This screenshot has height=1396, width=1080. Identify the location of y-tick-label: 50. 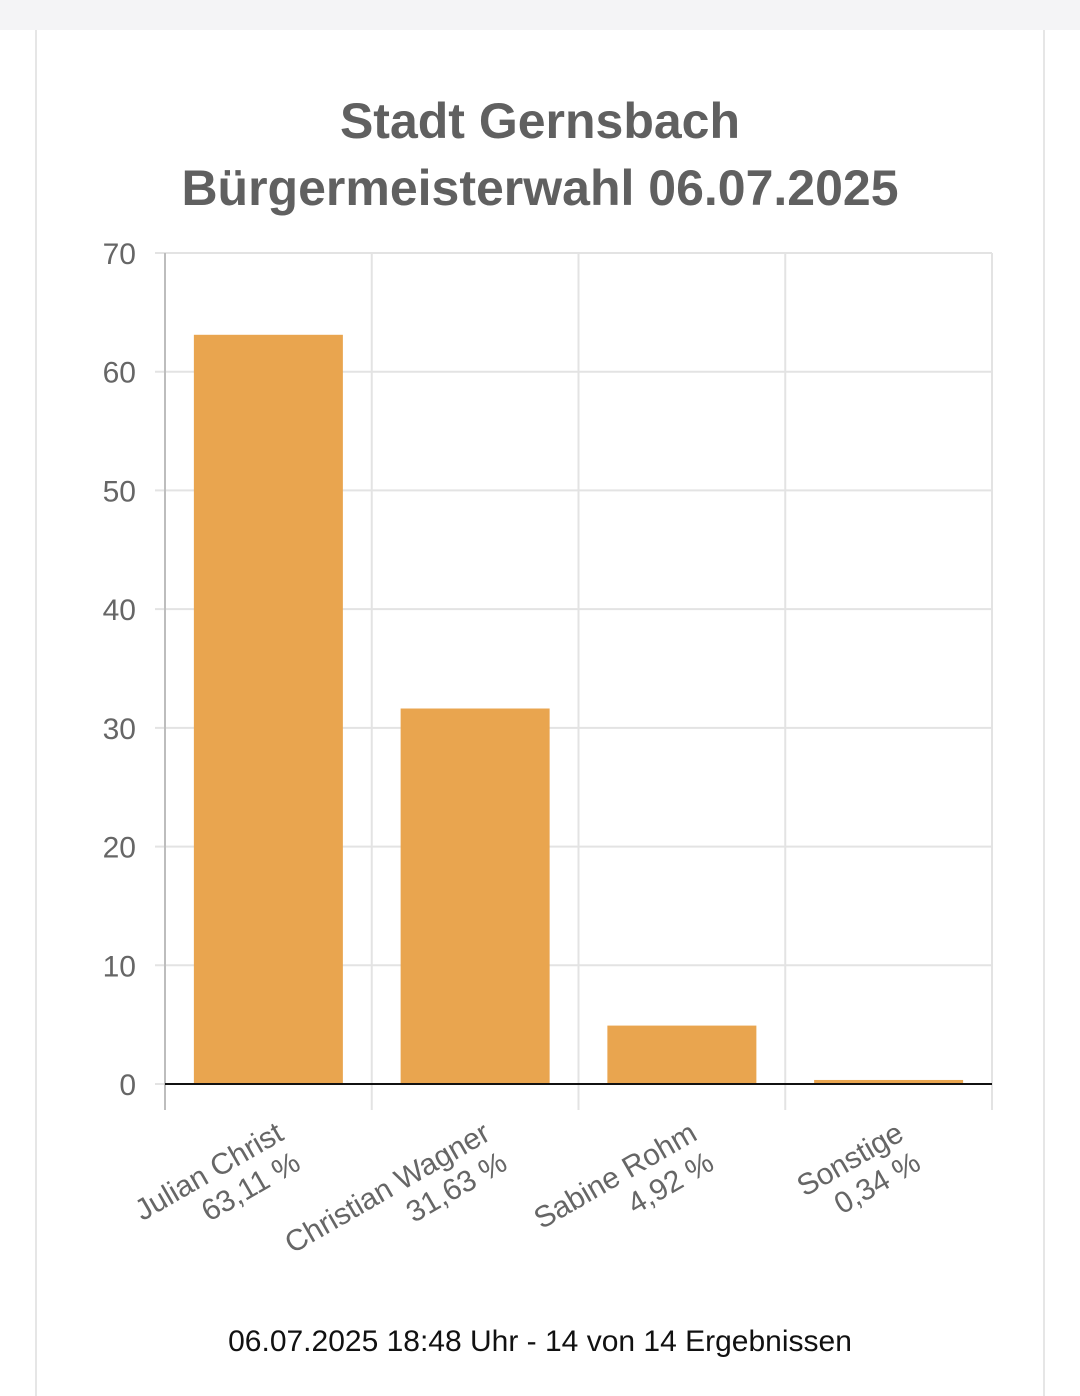
(119, 491).